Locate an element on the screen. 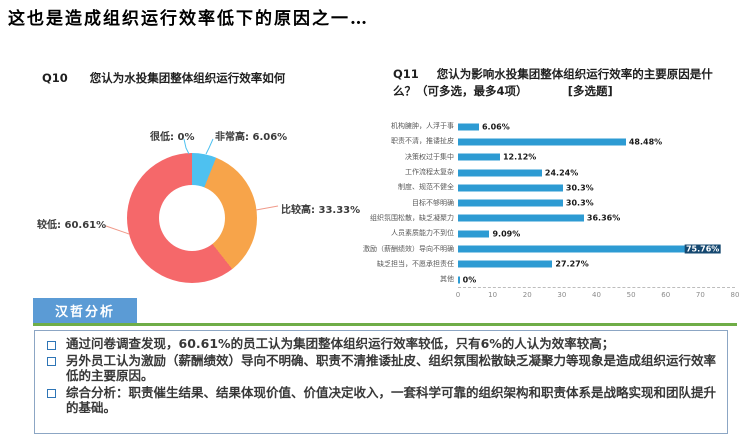  bar-area: 12.12% is located at coordinates (596, 157).